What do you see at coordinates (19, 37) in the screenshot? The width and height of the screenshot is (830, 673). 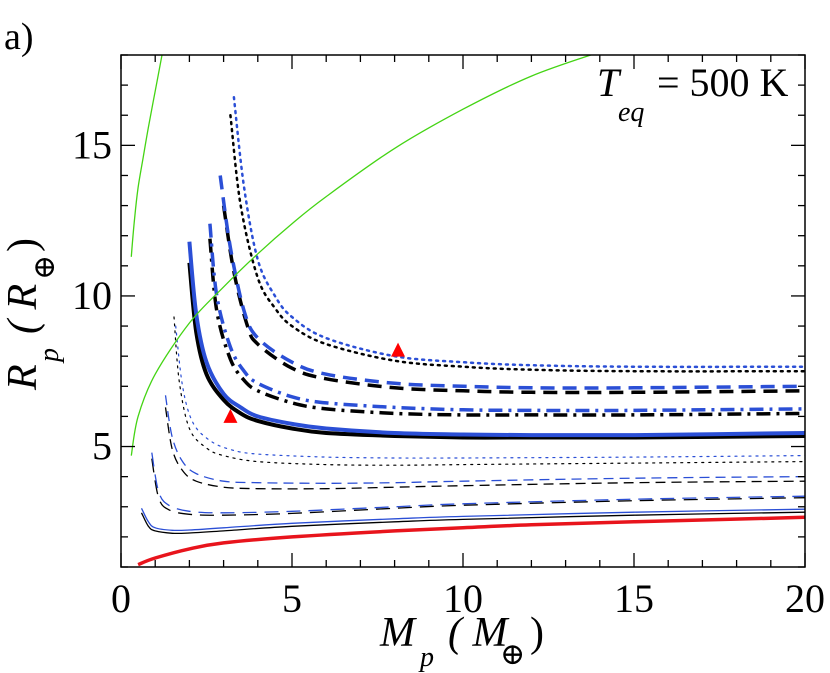 I see `panel-label: a)` at bounding box center [19, 37].